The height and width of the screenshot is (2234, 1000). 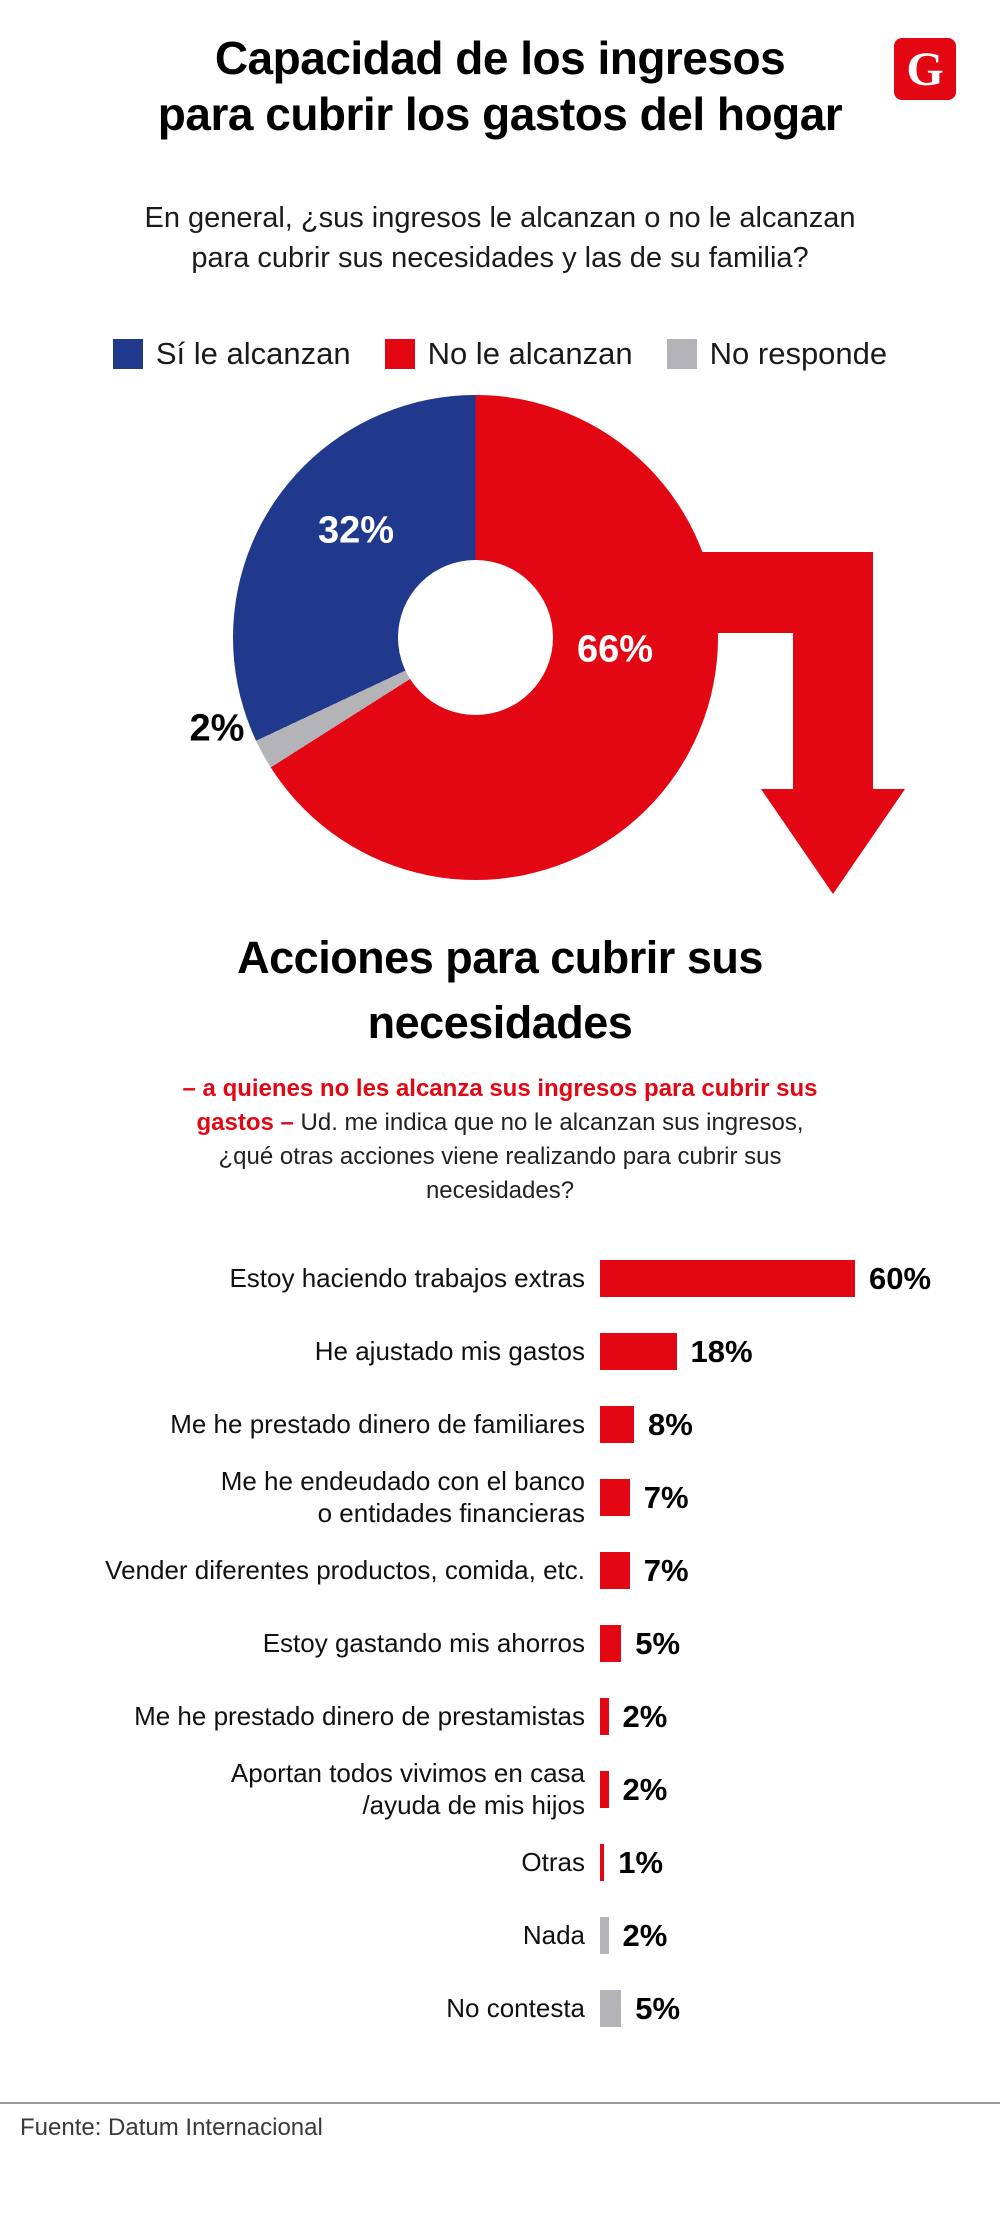 I want to click on bar-row: Estoy haciendo trabajos extras 60%, so click(x=500, y=1278).